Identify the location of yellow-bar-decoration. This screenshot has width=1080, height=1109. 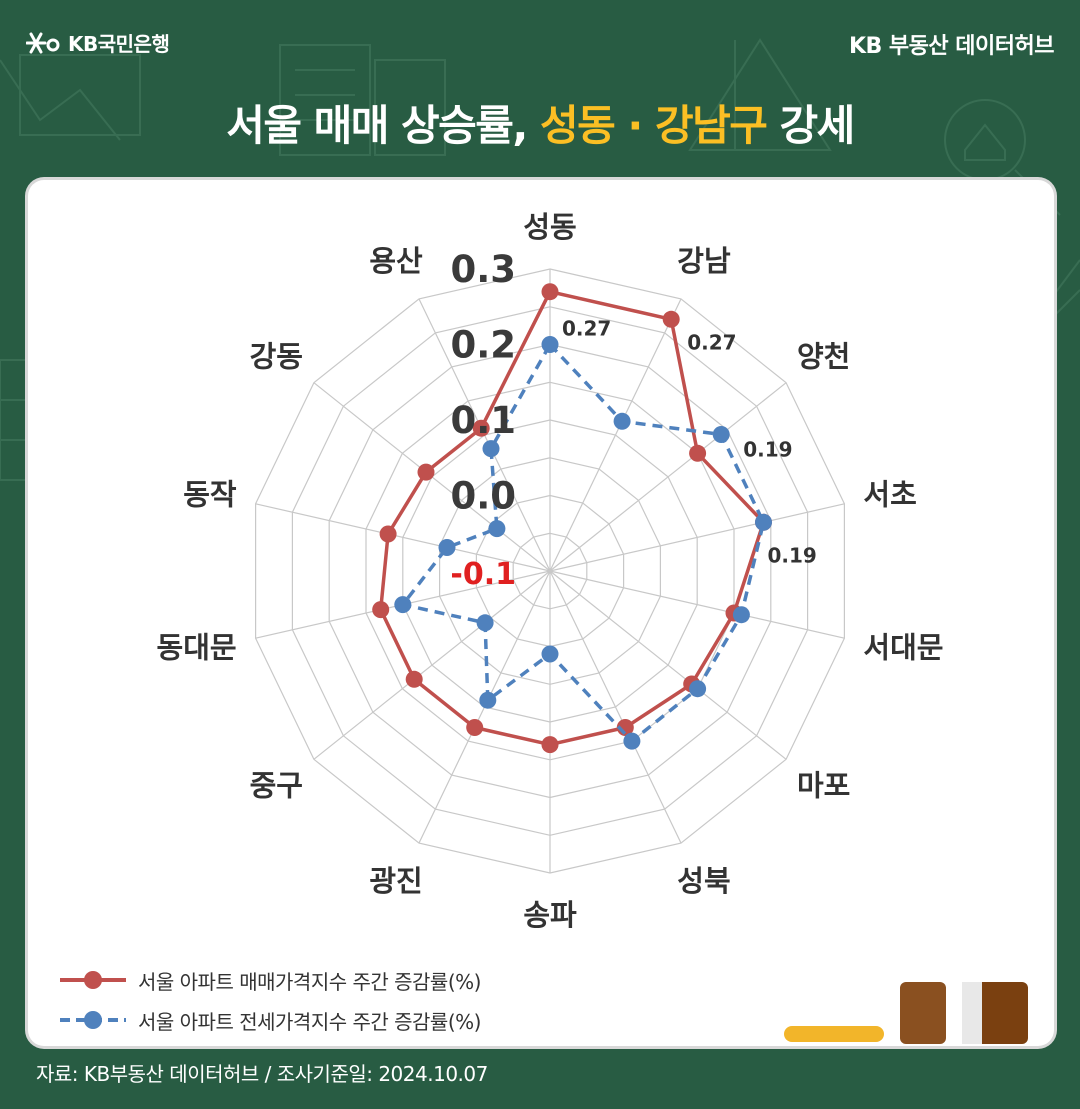
(834, 1034).